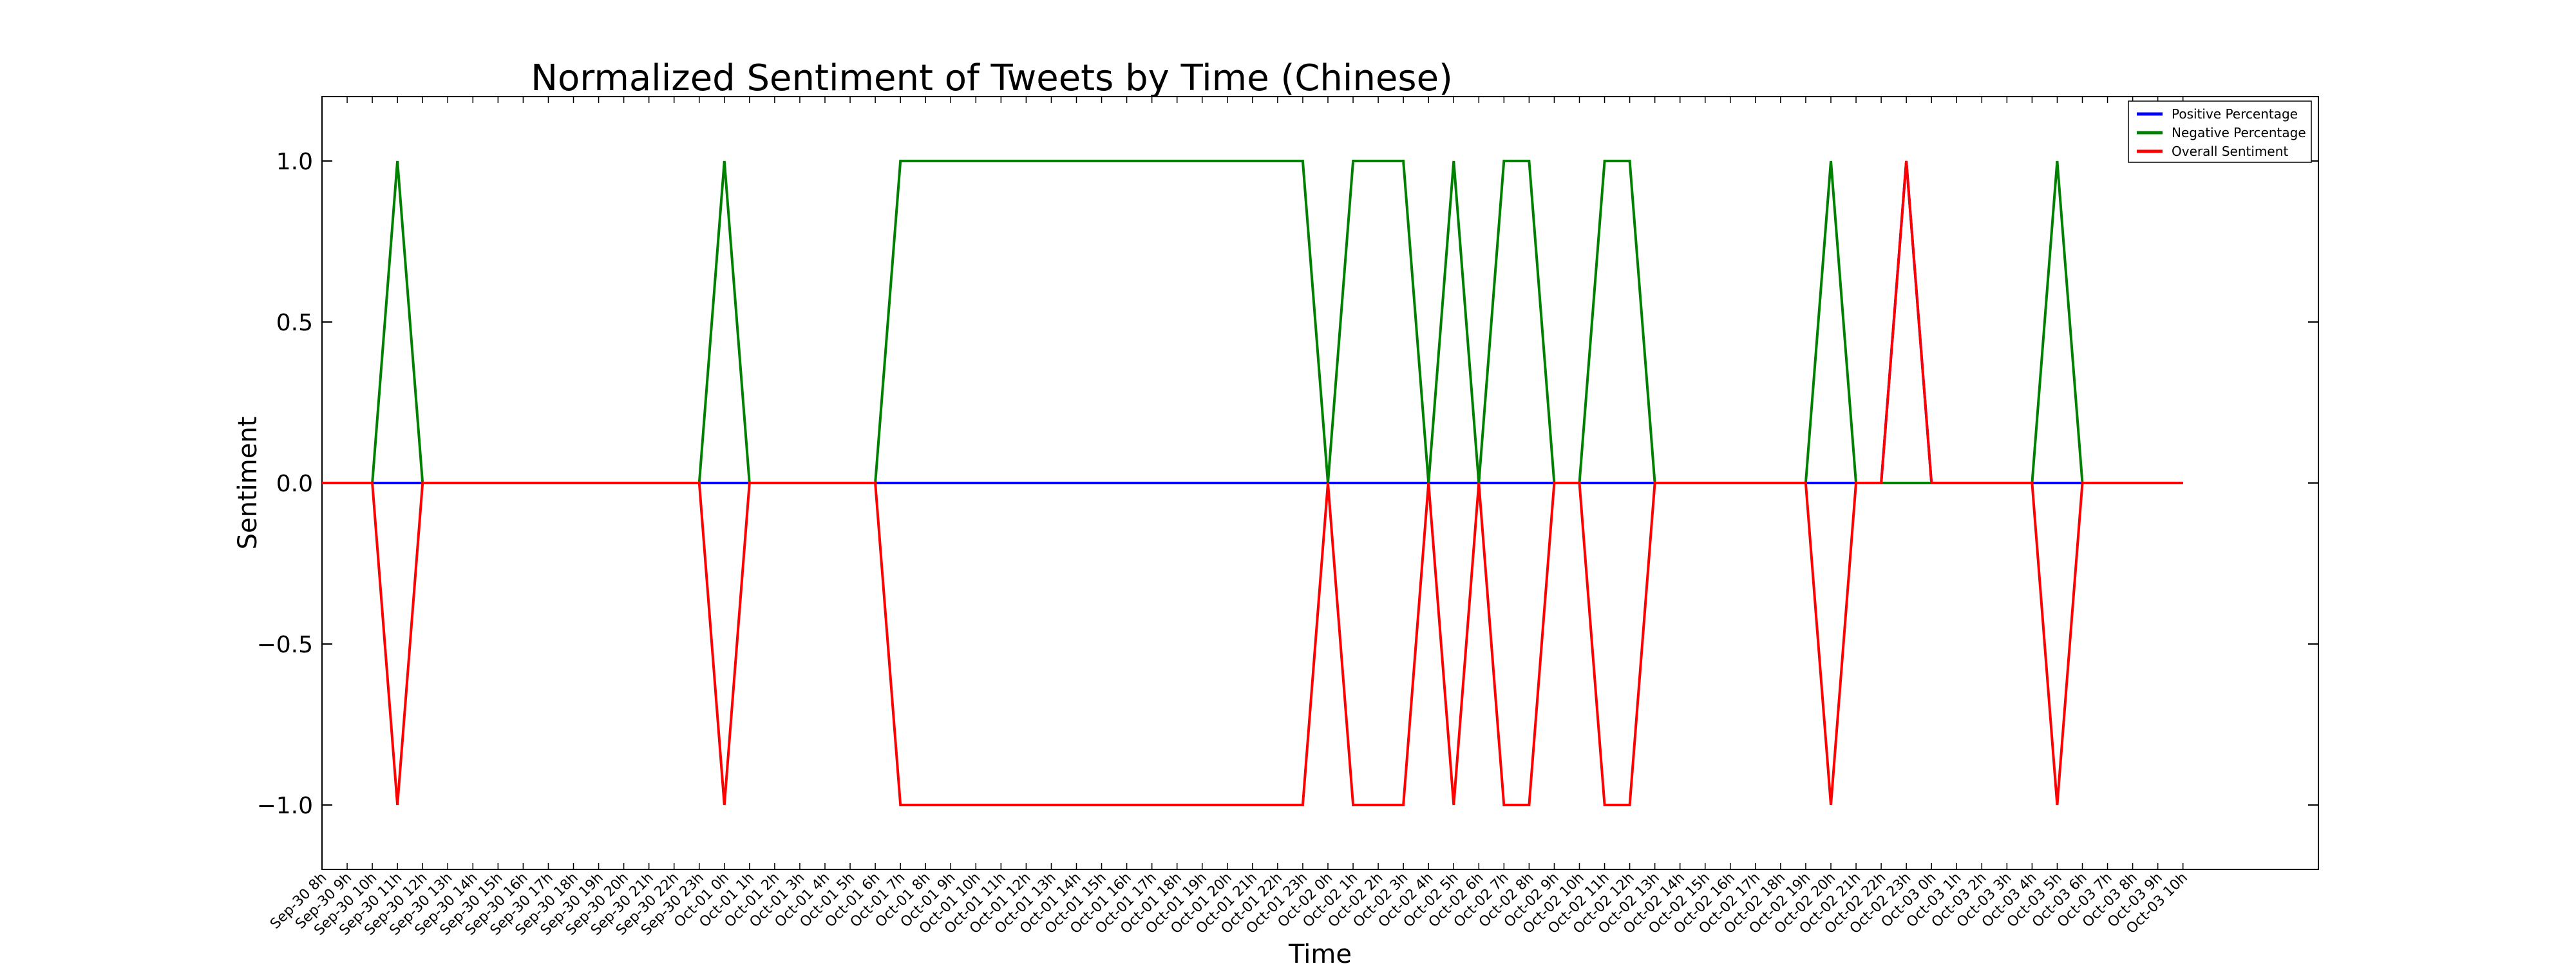 The width and height of the screenshot is (2576, 966). What do you see at coordinates (1320, 953) in the screenshot?
I see `x-axis-label: Time` at bounding box center [1320, 953].